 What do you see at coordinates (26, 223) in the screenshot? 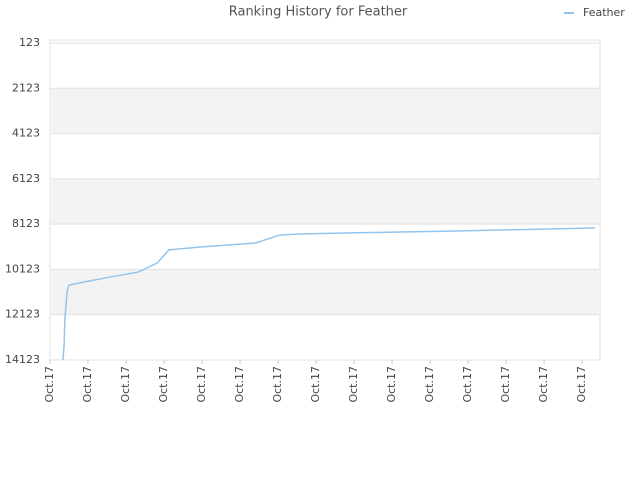
I see `y-tick-label: 8123` at bounding box center [26, 223].